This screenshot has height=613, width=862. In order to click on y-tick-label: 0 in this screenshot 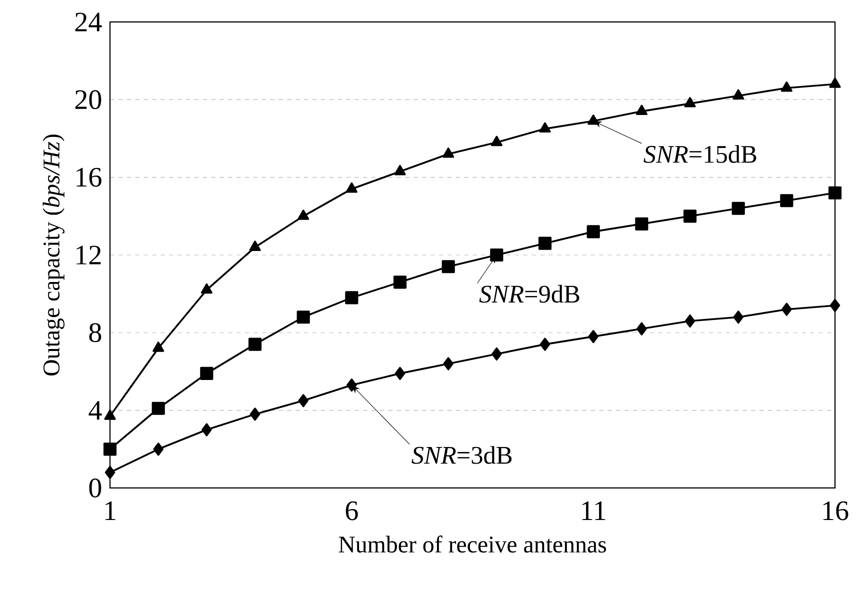, I will do `click(95, 488)`.